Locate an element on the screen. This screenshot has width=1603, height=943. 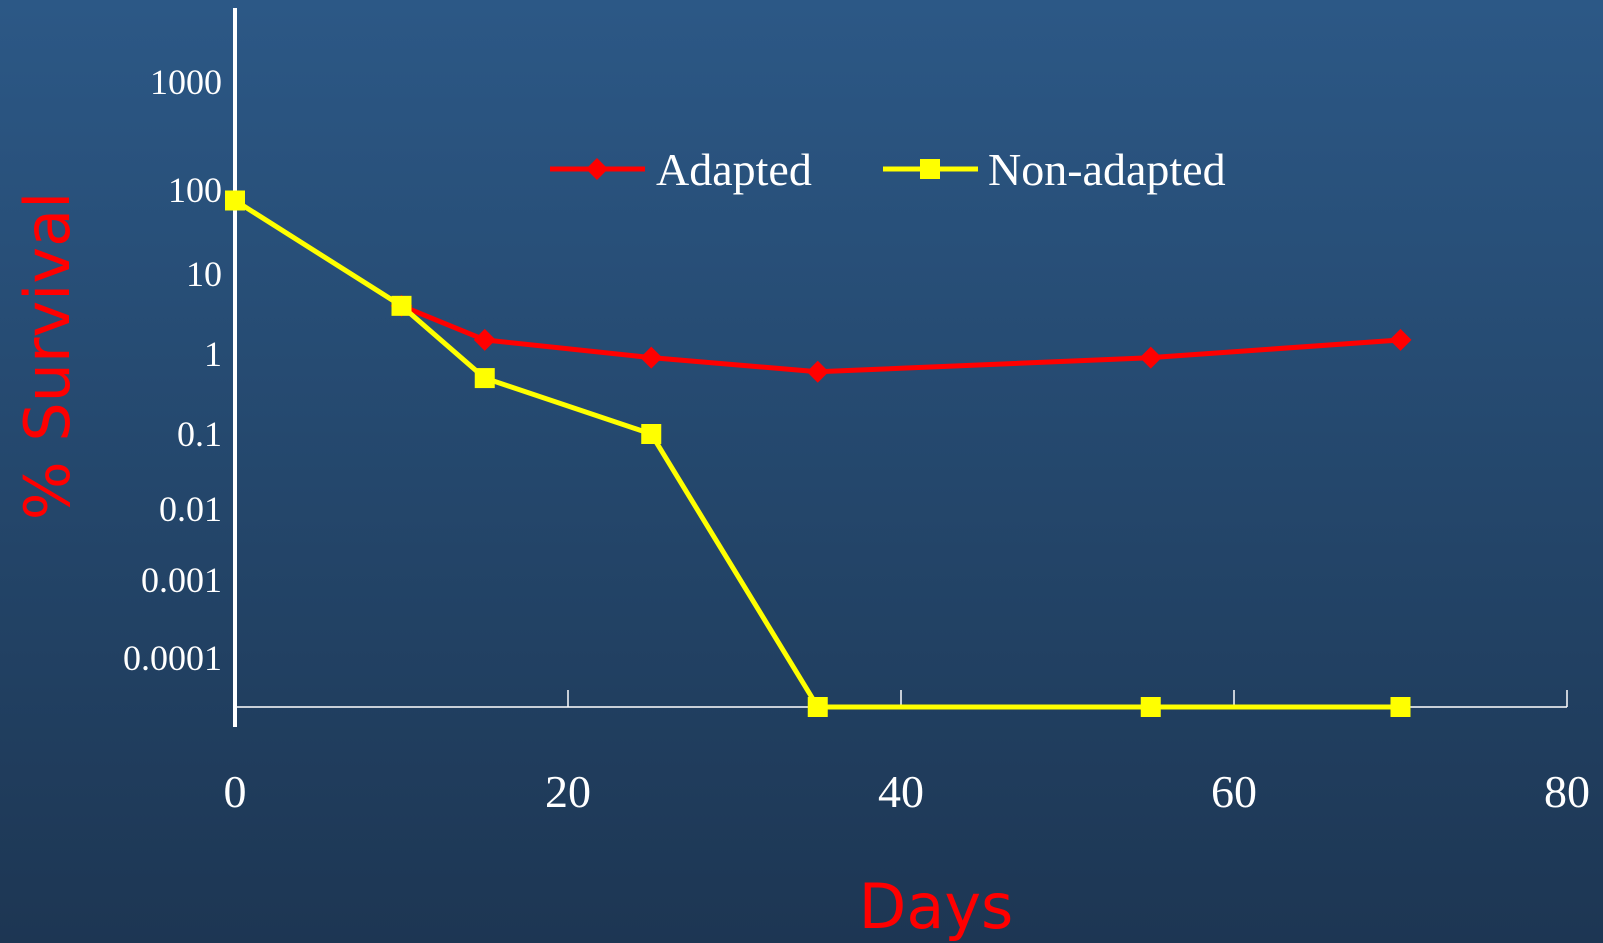
series-adapted is located at coordinates (901, 338).